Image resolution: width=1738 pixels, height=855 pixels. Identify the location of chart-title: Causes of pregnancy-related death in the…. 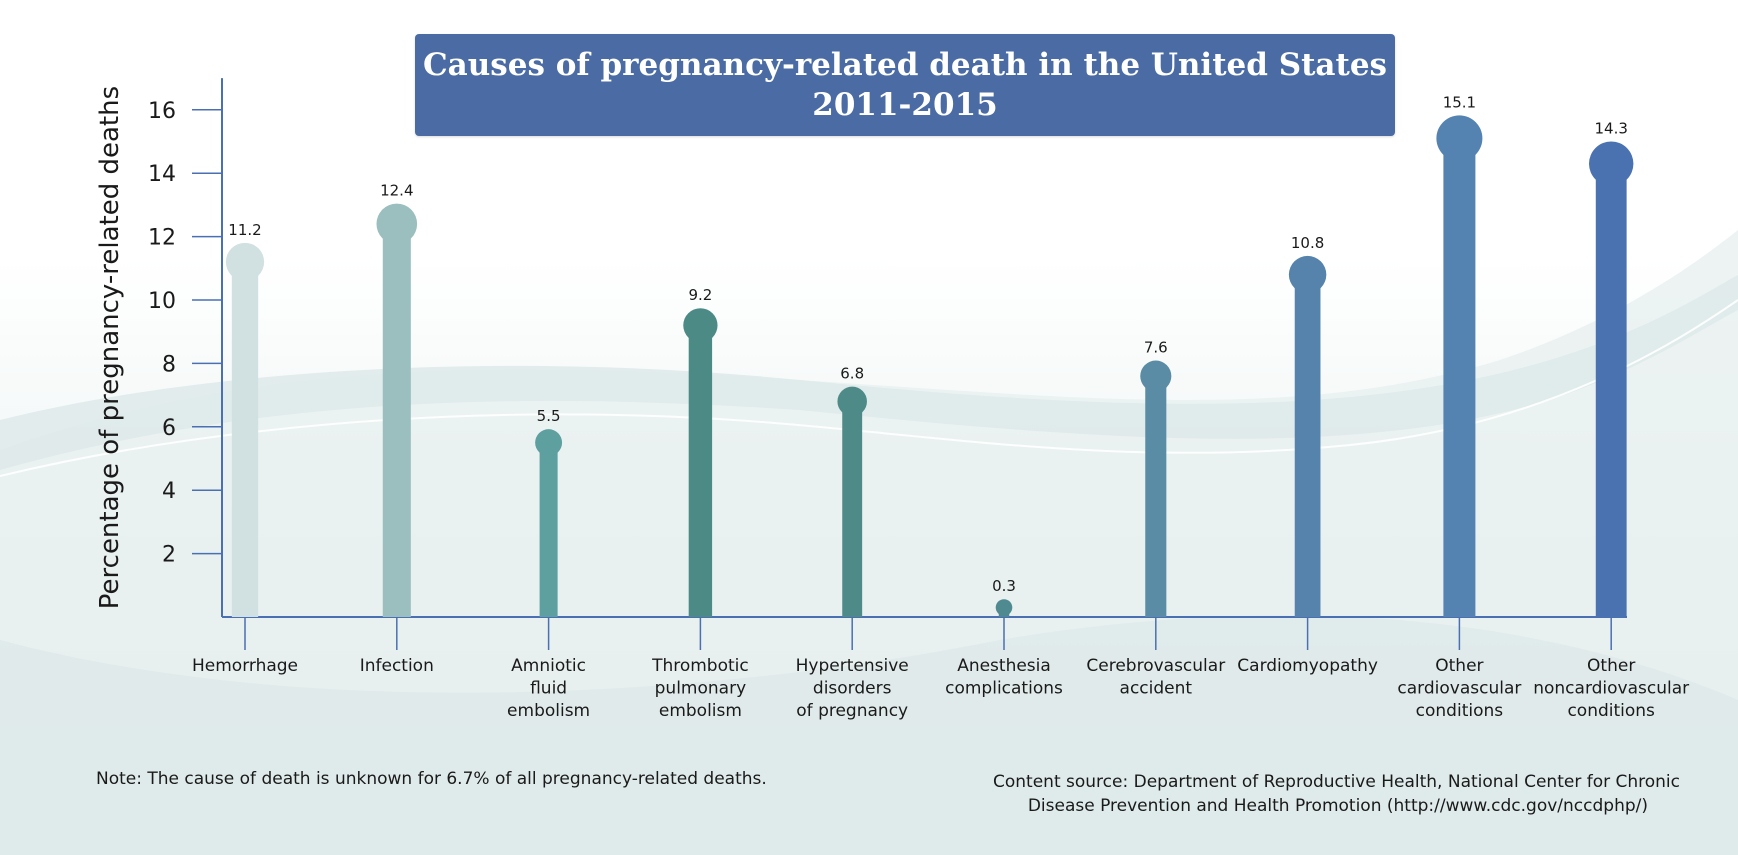
(905, 65).